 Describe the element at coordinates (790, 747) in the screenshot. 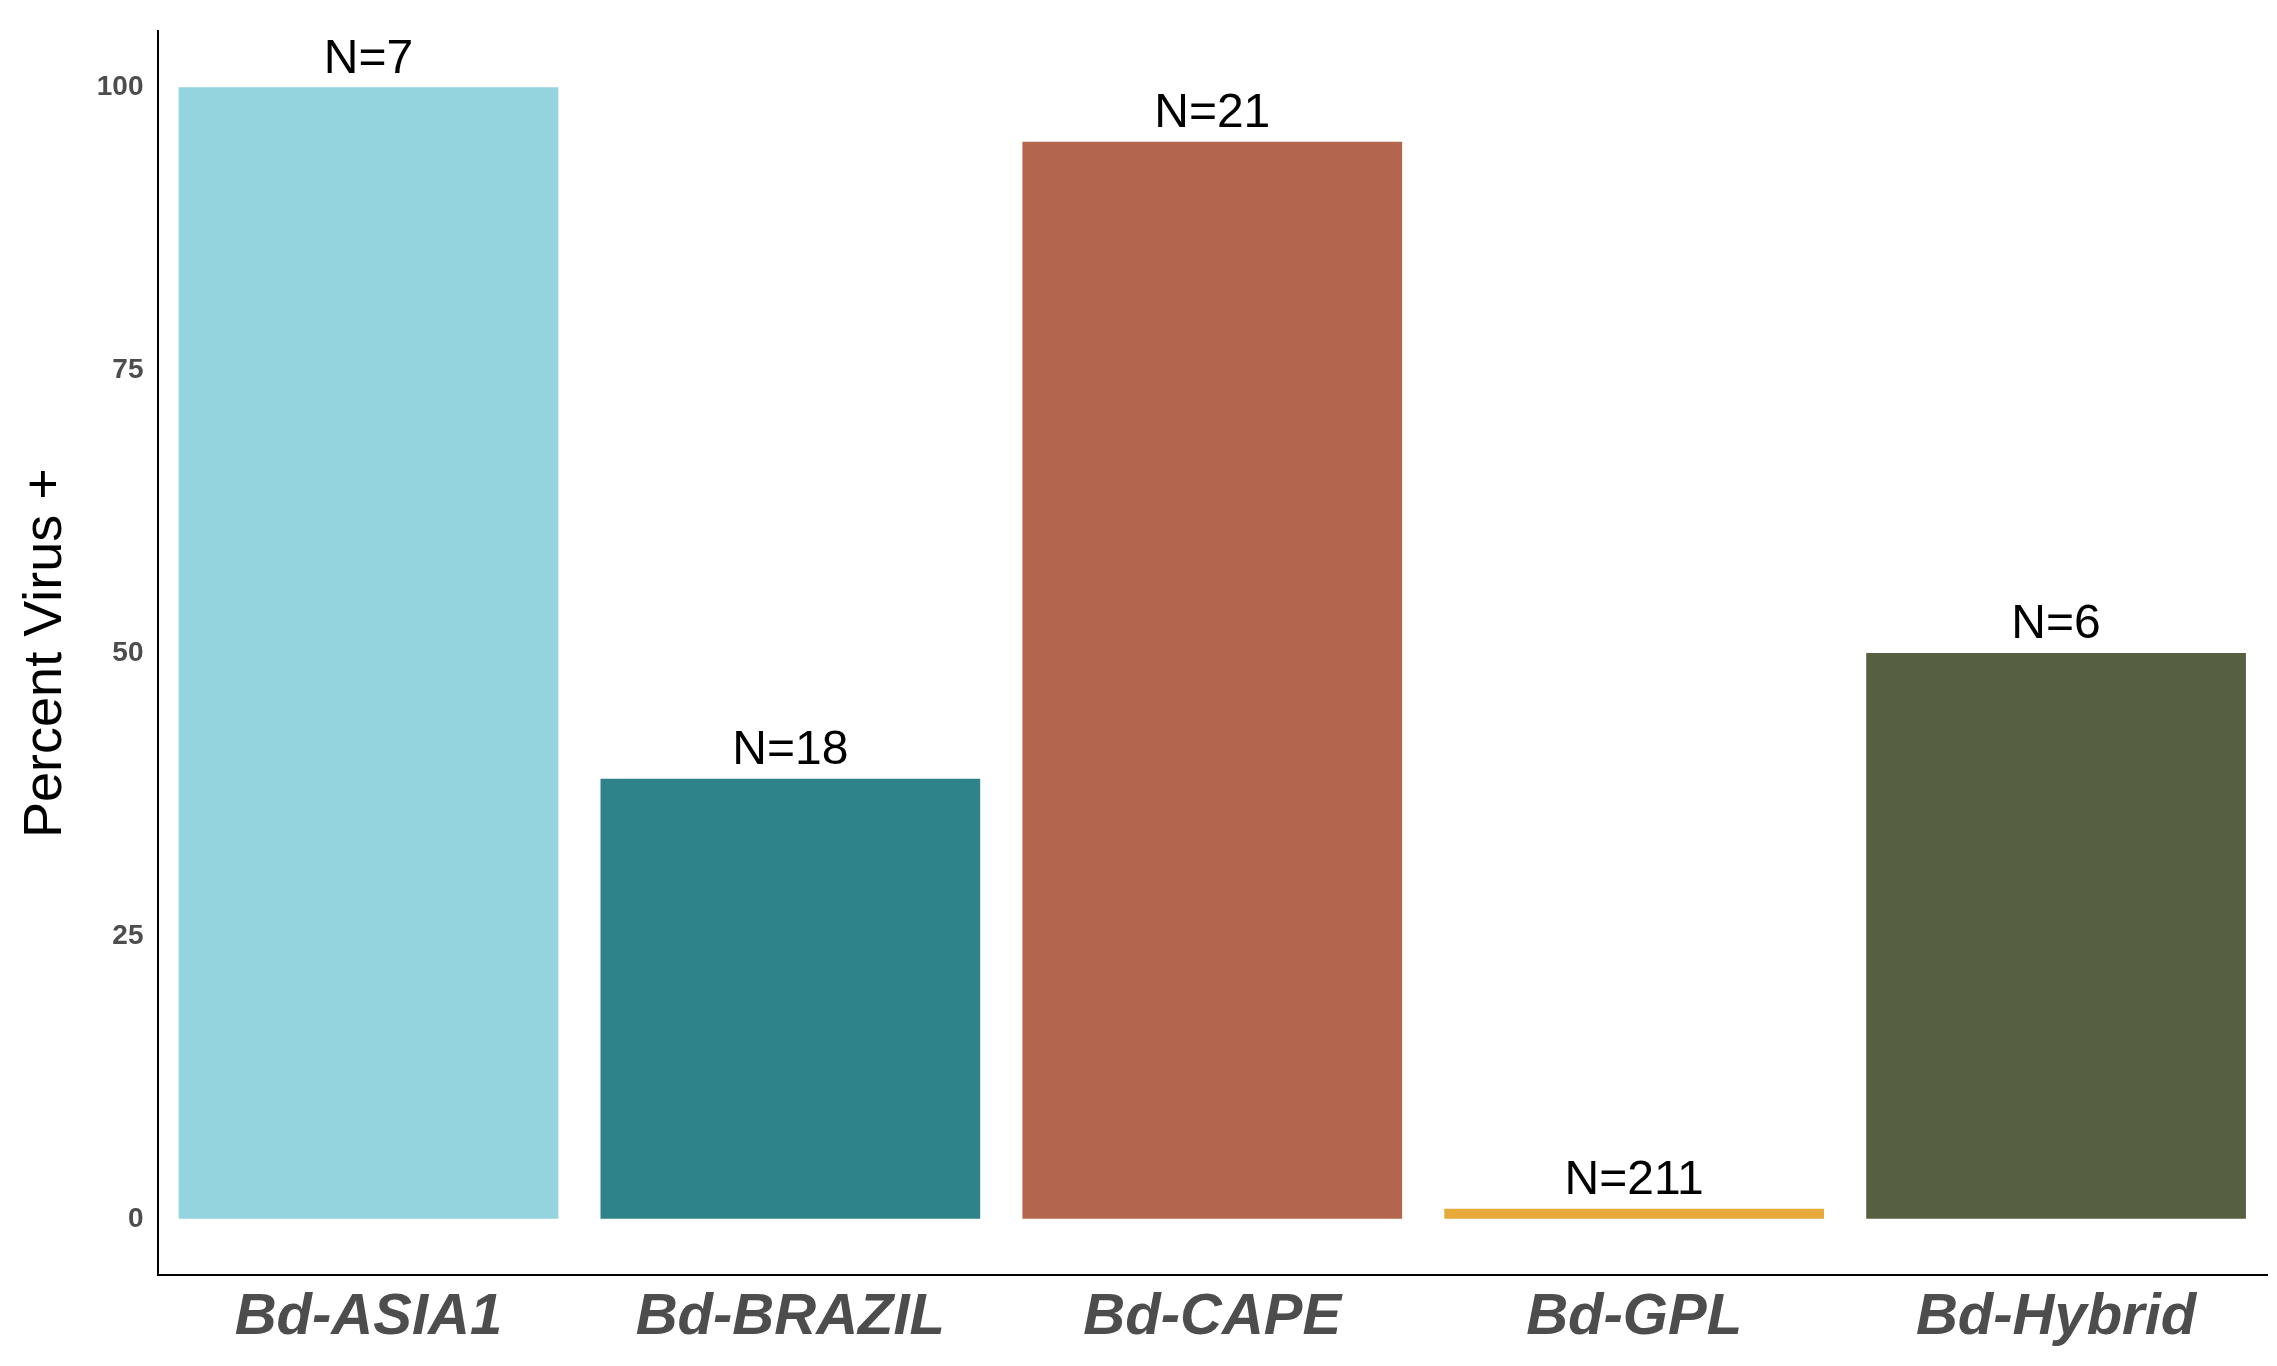

I see `annotation: N=18` at that location.